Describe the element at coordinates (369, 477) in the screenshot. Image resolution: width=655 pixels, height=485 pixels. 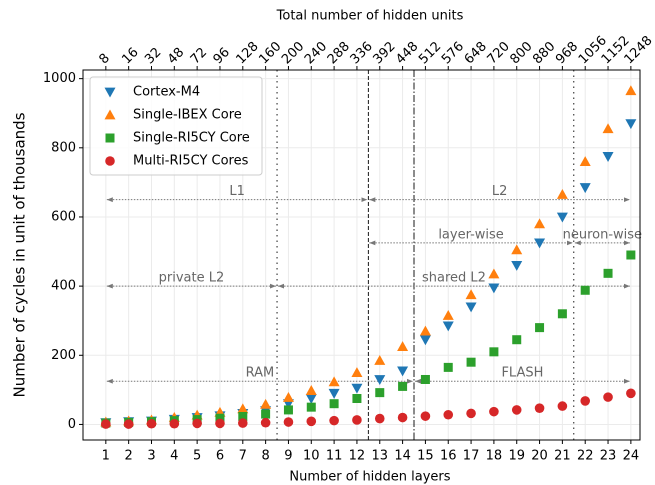
I see `x-axis-label: Number of hidden layers` at that location.